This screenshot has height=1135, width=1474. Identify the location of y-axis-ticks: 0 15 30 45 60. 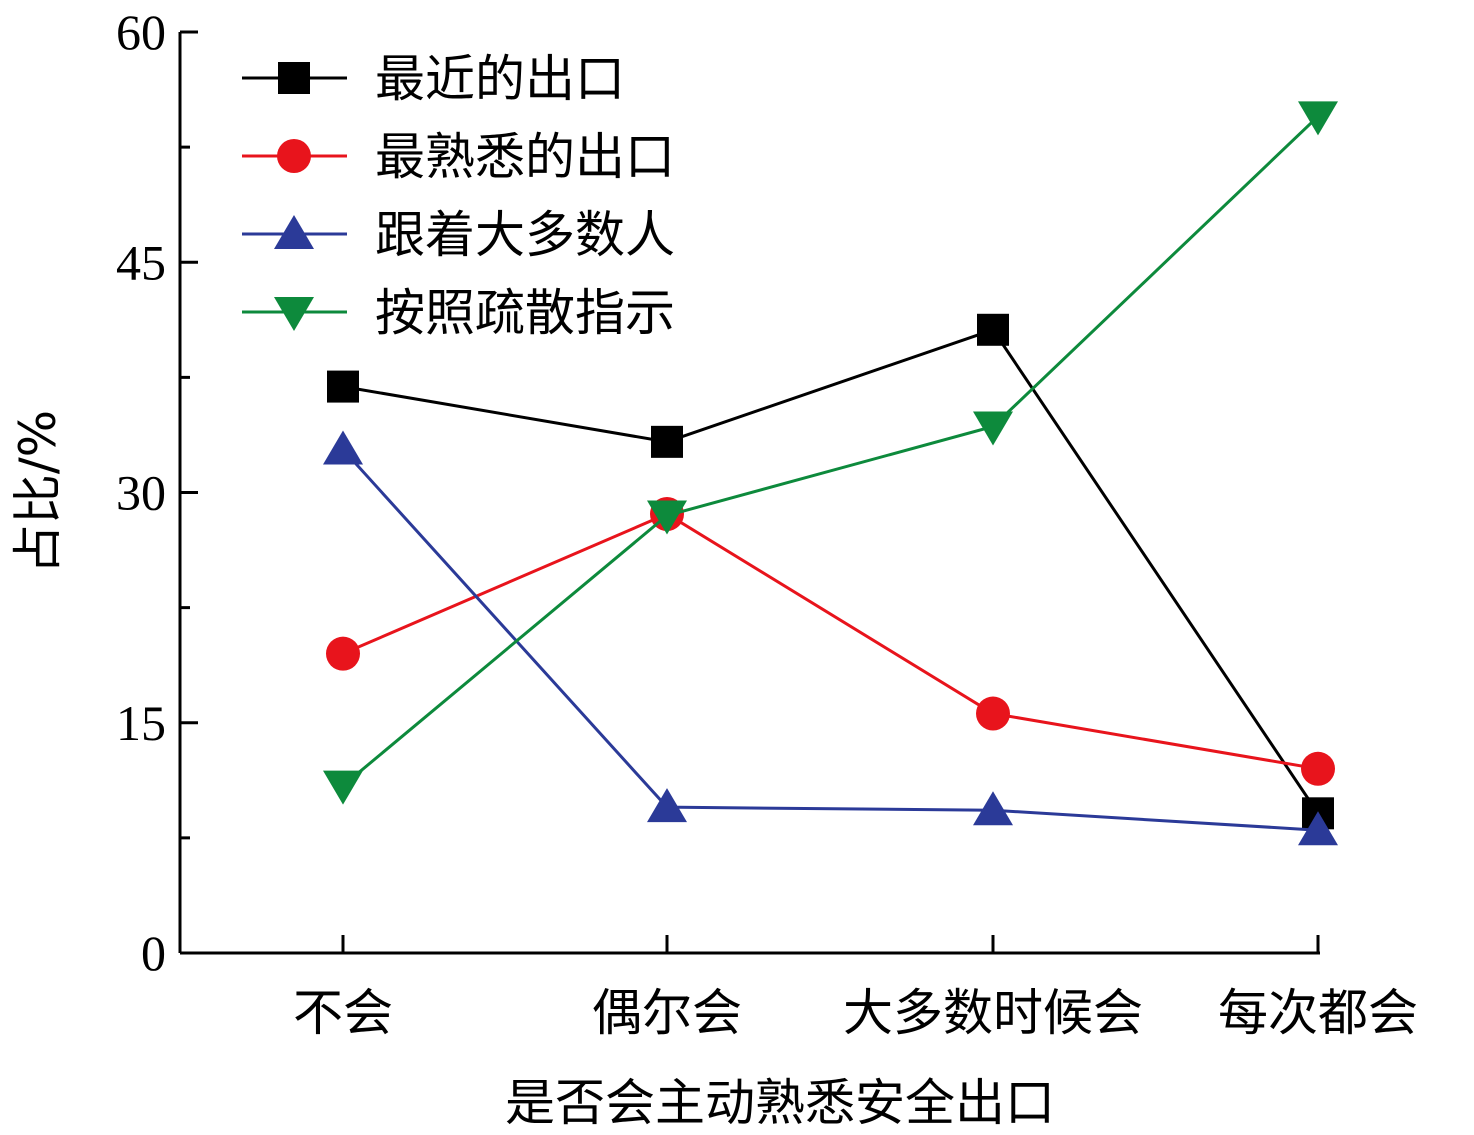
(157, 492).